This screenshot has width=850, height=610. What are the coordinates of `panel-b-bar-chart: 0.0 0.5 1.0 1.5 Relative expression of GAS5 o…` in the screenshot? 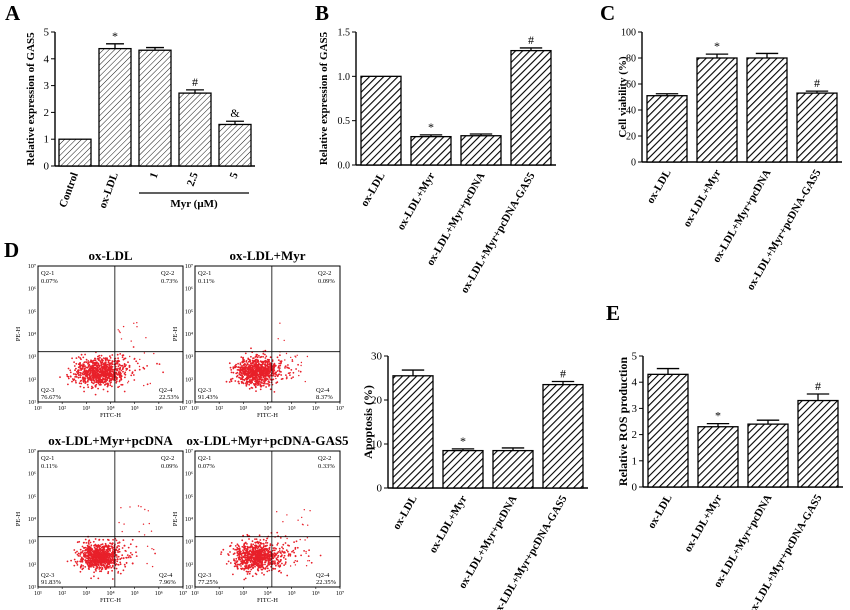 It's located at (437, 161).